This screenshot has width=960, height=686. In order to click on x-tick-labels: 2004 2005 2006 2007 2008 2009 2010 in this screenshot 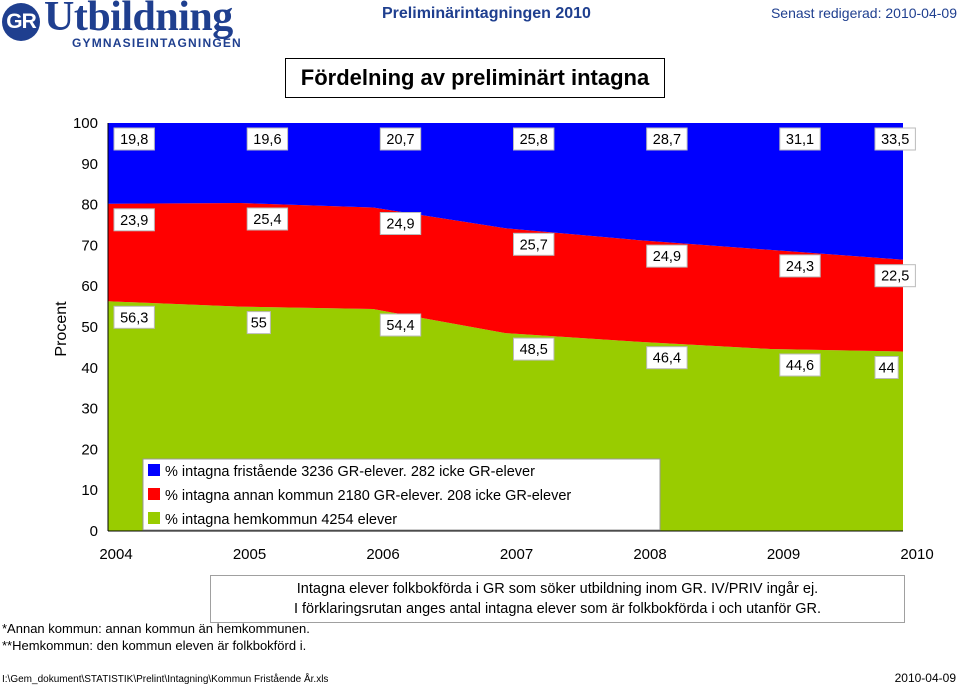, I will do `click(516, 554)`.